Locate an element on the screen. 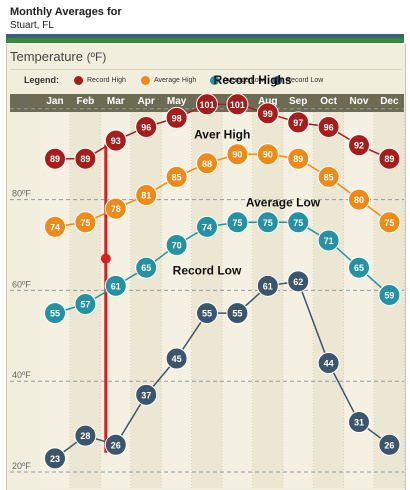 The width and height of the screenshot is (410, 490). series-annotation-average-low: Average Low is located at coordinates (283, 202).